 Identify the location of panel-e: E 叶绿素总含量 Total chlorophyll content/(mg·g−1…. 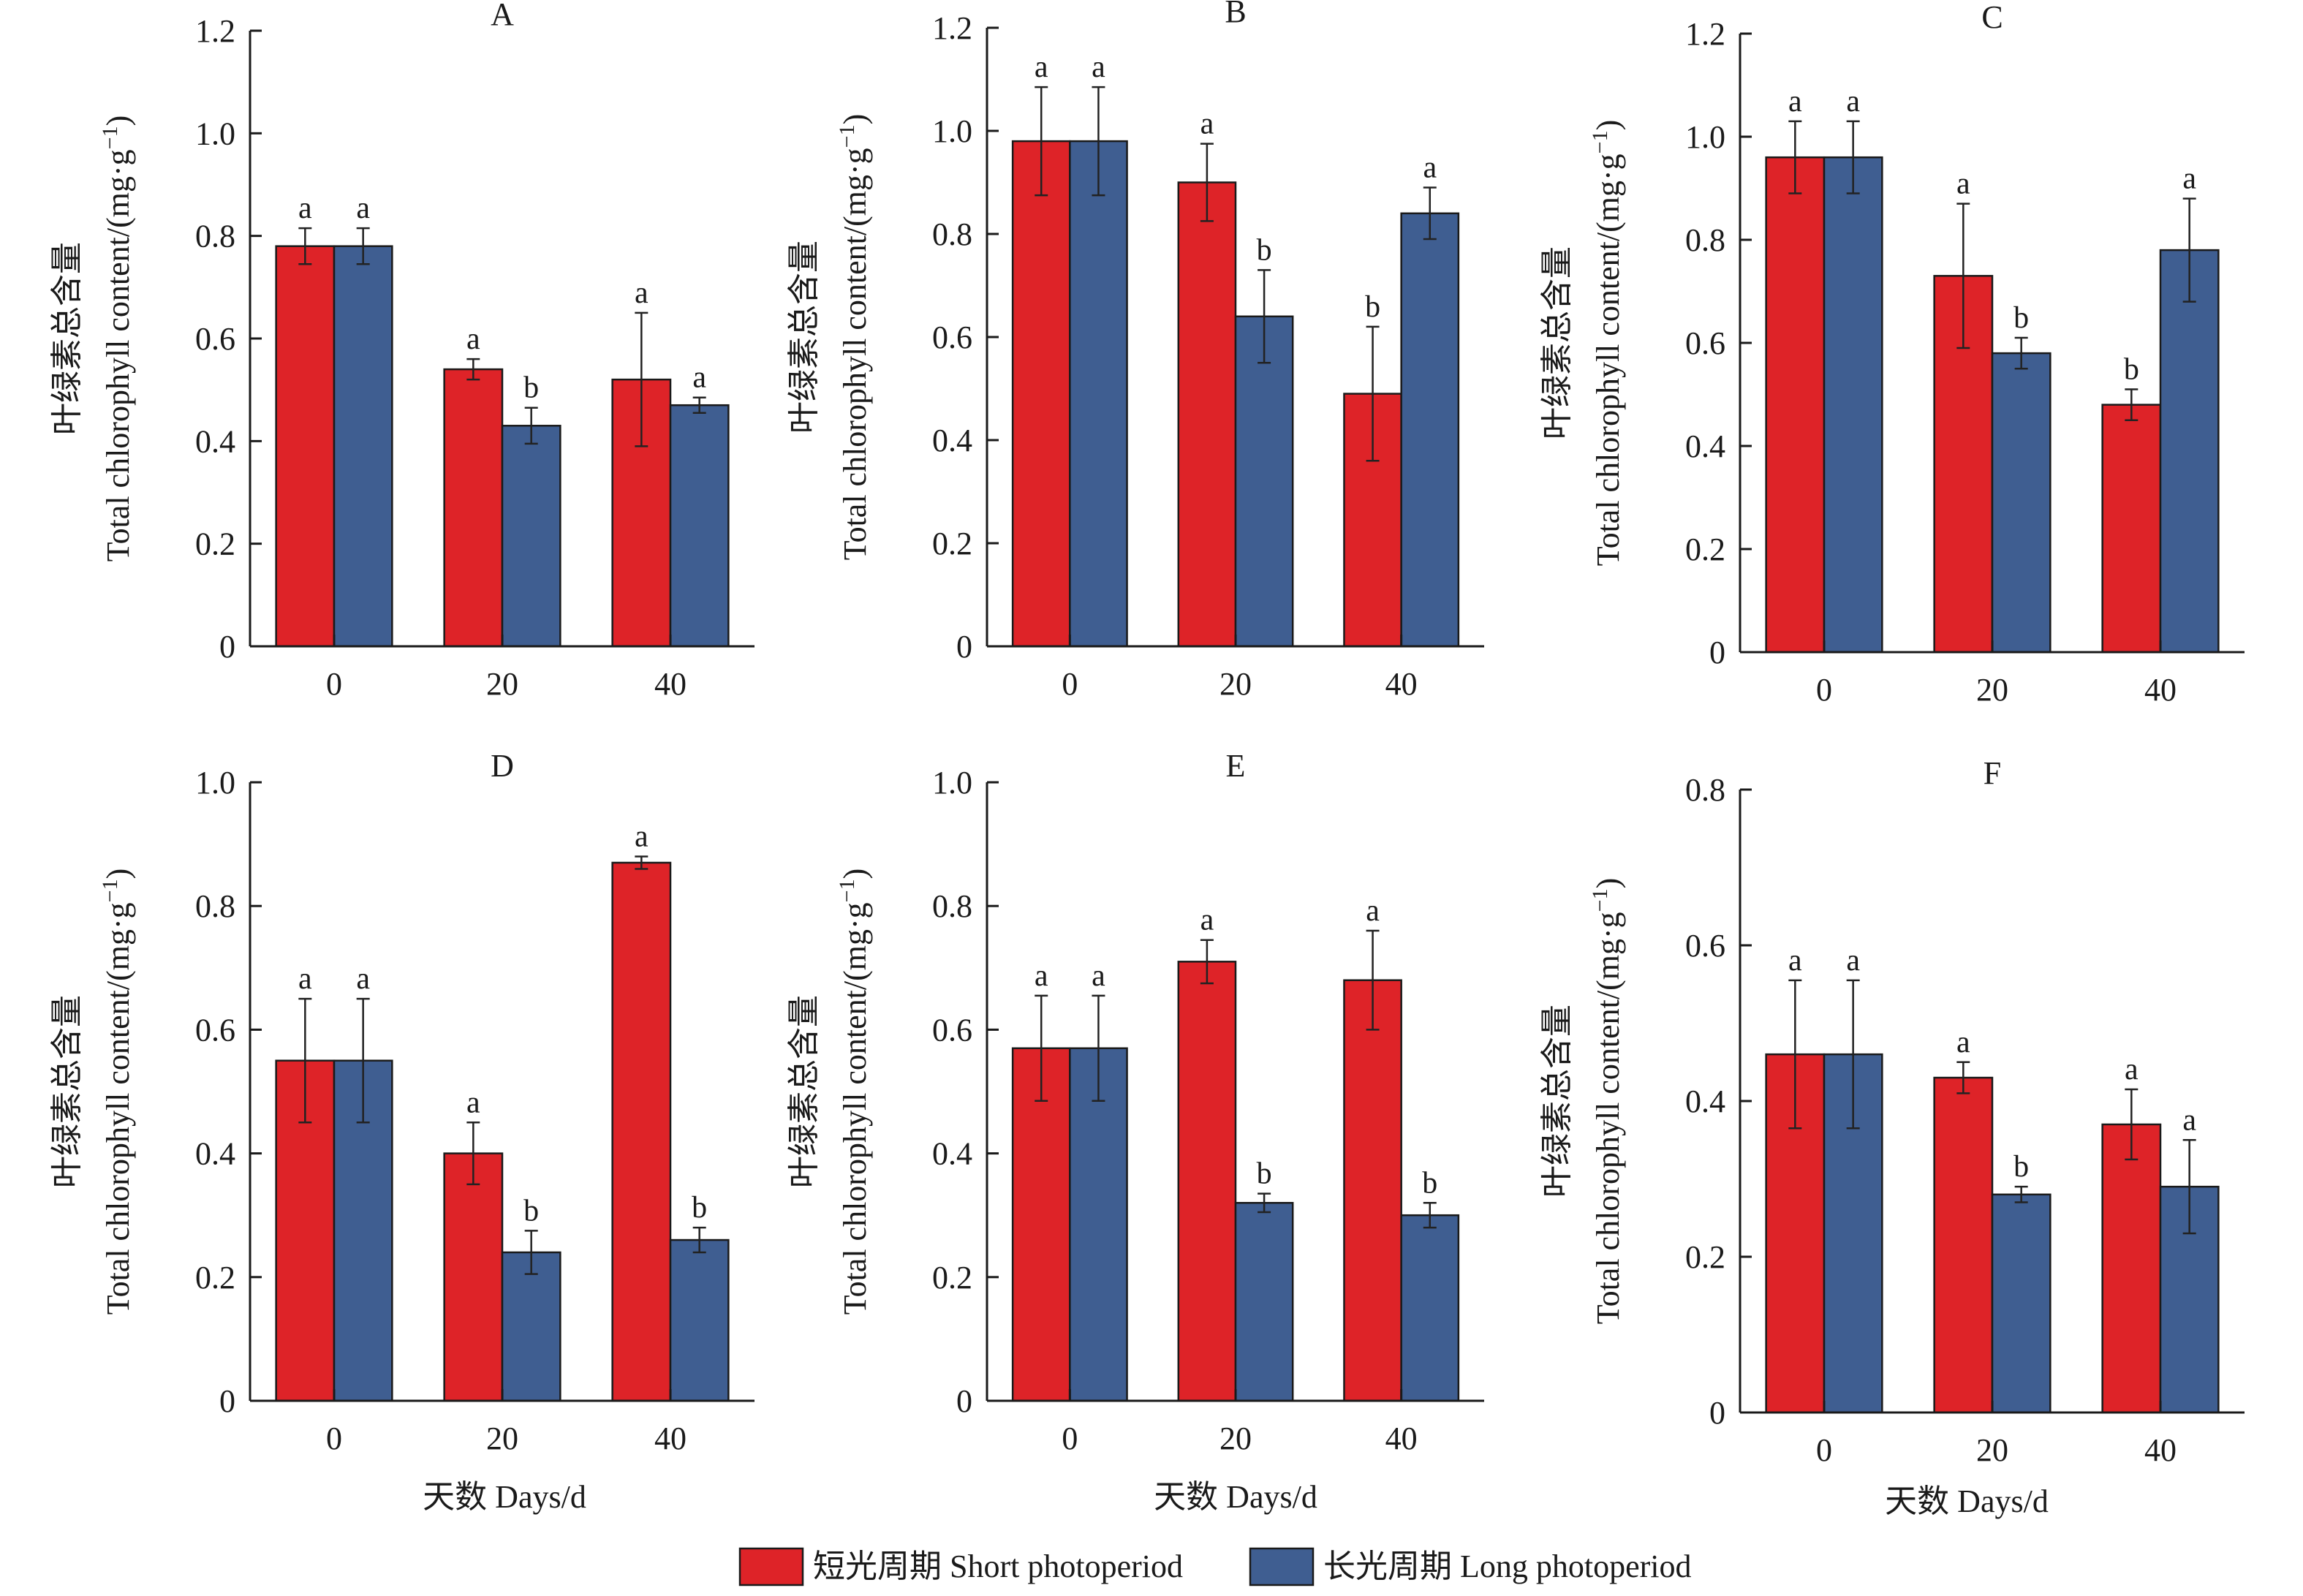
(1135, 1102).